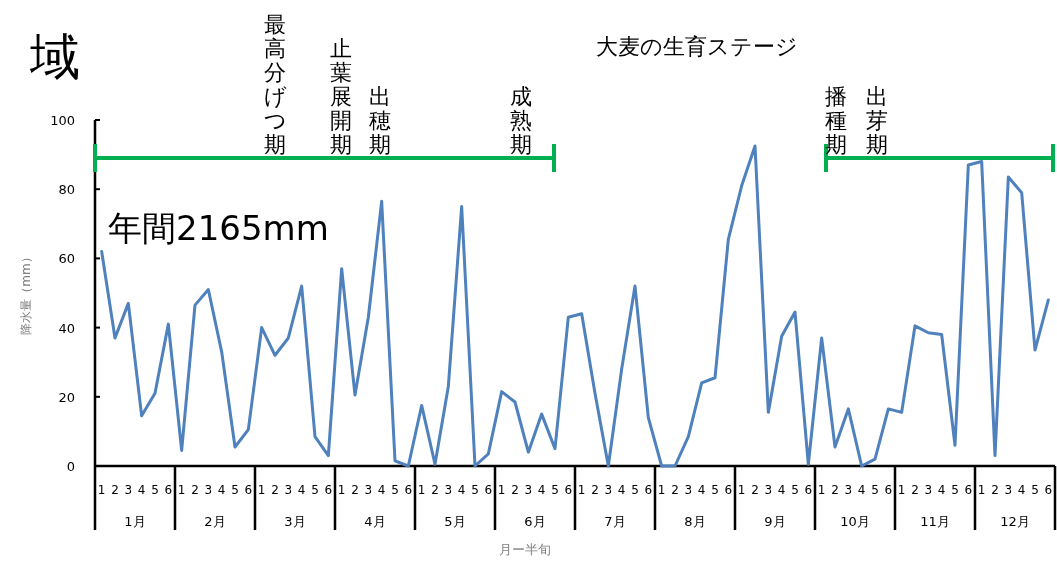  Describe the element at coordinates (615, 521) in the screenshot. I see `text: 7月` at that location.